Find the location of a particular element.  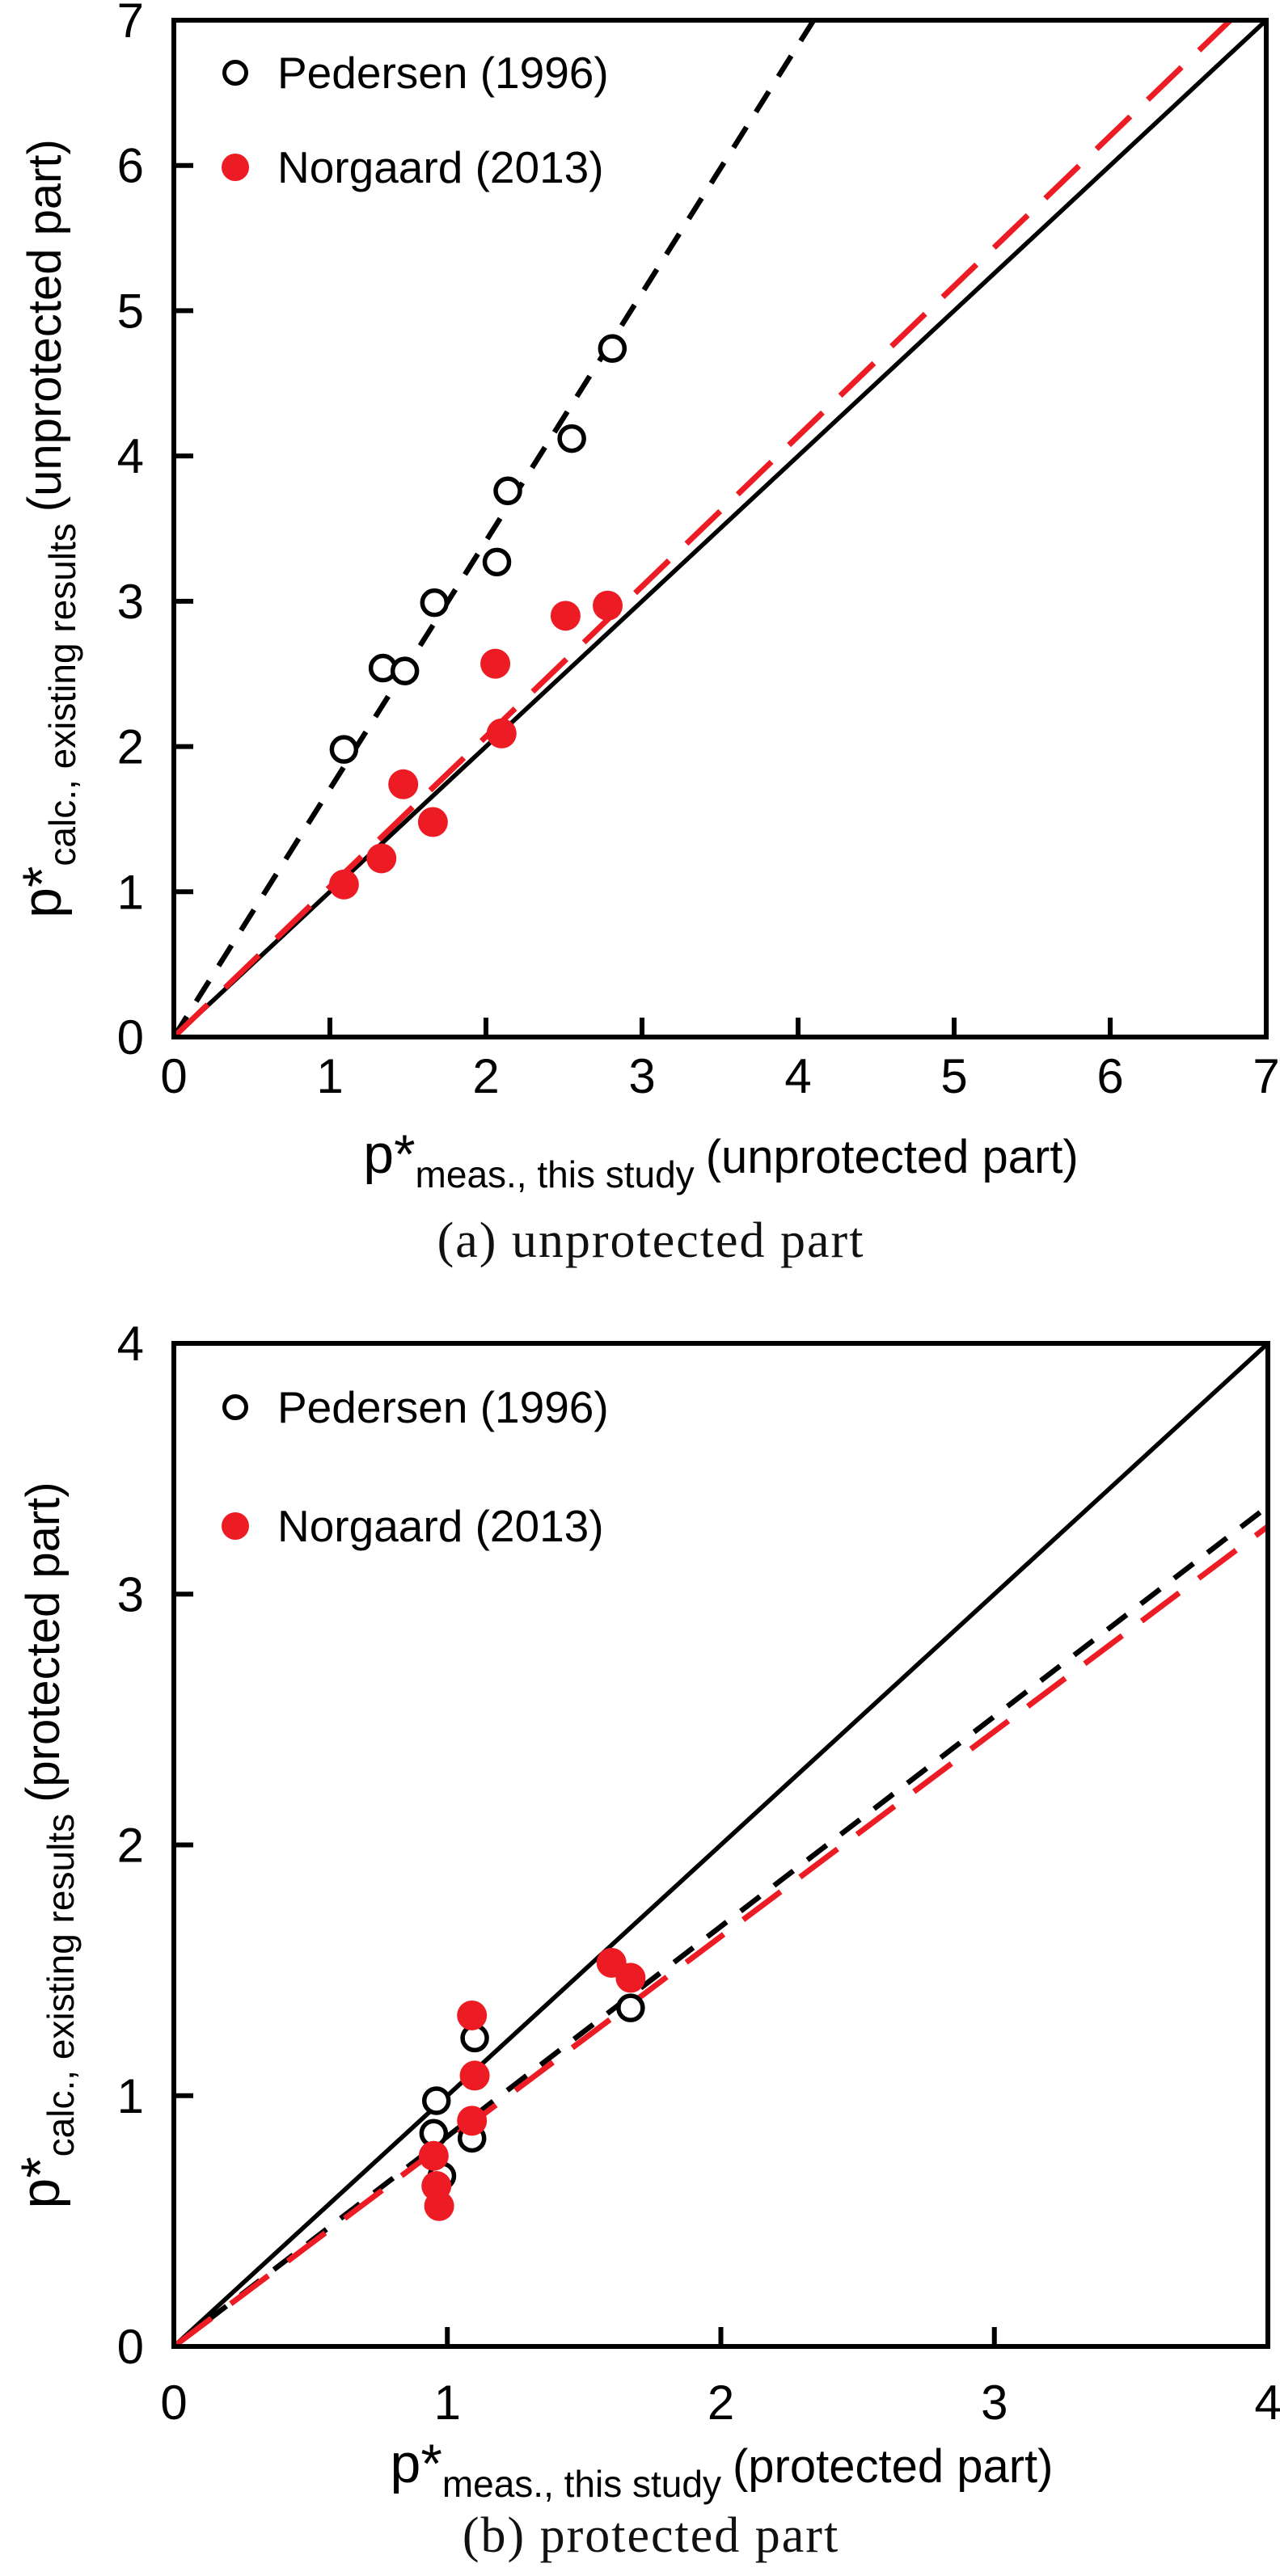

x-axis-label-b: p*meas., this study (protected part) is located at coordinates (722, 2464).